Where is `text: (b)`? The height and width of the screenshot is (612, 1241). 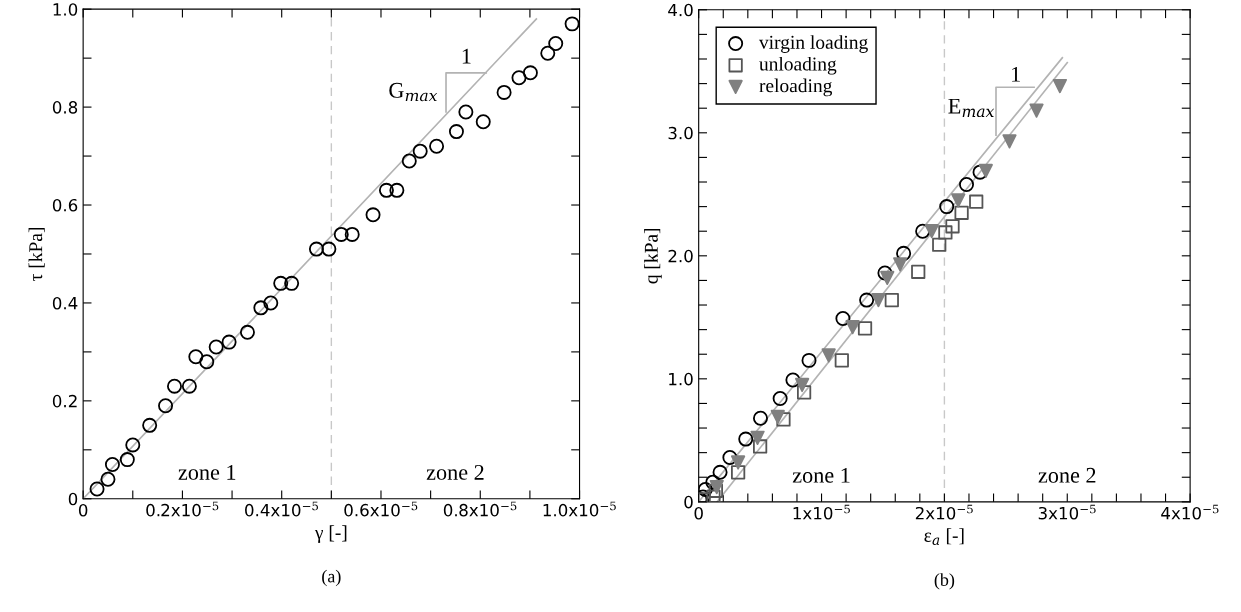 text: (b) is located at coordinates (944, 581).